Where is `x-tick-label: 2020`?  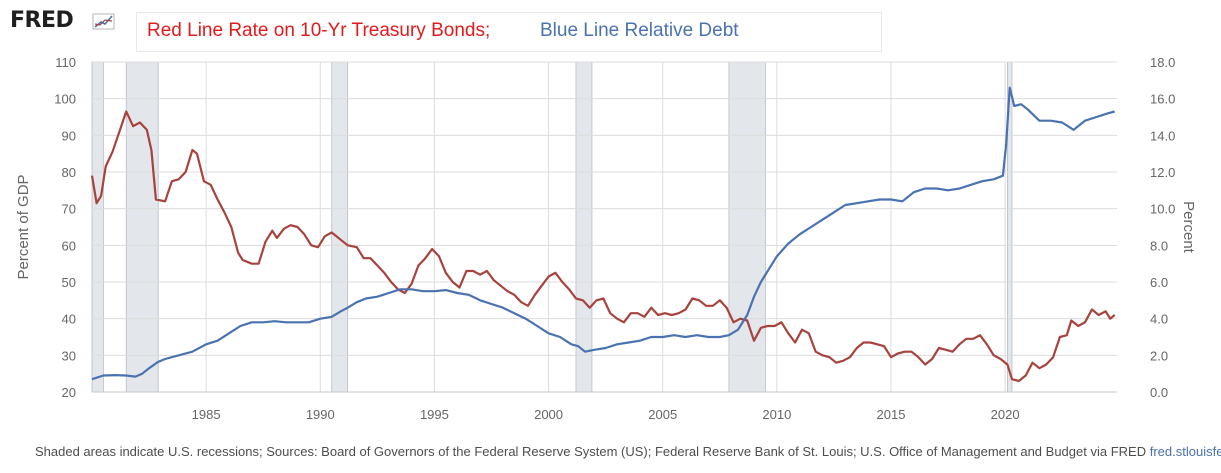 x-tick-label: 2020 is located at coordinates (1005, 414).